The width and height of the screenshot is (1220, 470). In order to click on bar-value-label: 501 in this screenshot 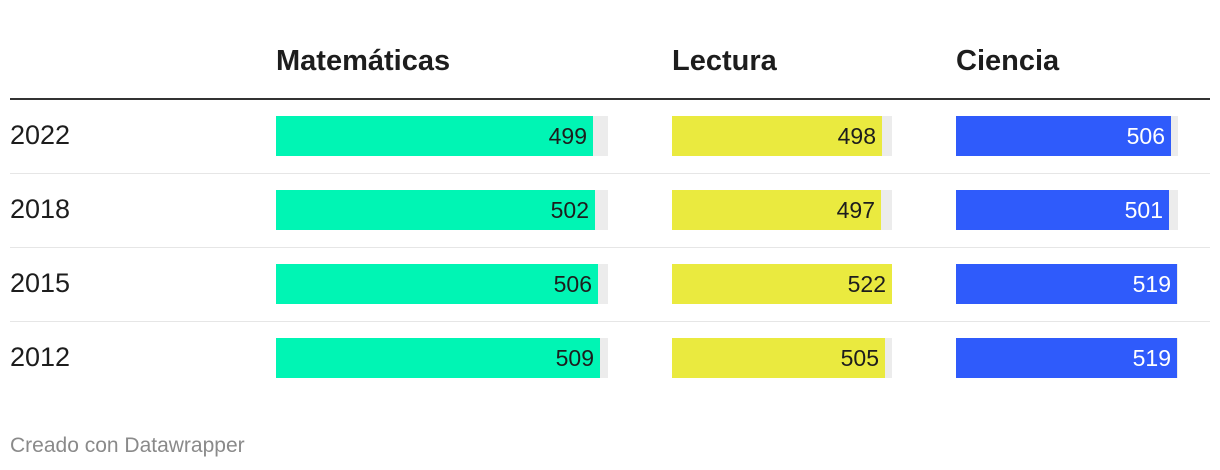, I will do `click(1143, 210)`.